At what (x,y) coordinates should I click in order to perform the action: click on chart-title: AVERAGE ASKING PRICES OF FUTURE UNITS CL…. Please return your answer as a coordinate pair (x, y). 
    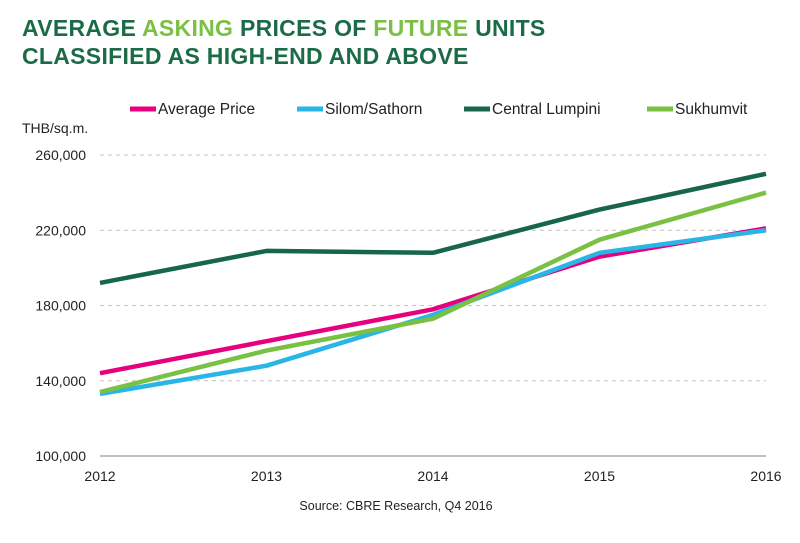
    Looking at the image, I should click on (284, 42).